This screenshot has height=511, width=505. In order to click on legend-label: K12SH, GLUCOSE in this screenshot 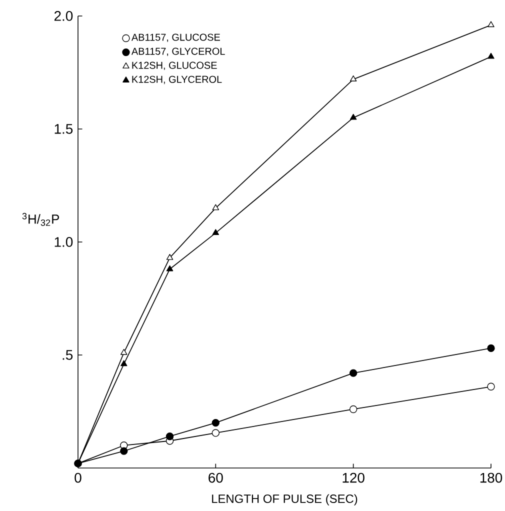, I will do `click(174, 66)`.